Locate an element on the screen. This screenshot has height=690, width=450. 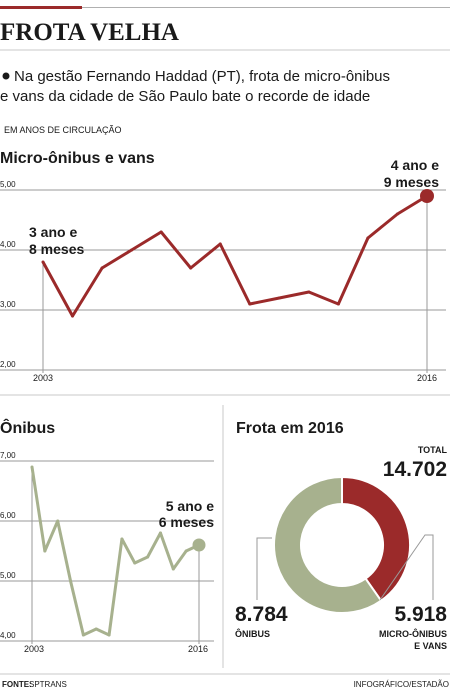
chart1-x-end-label: 2016 is located at coordinates (427, 378).